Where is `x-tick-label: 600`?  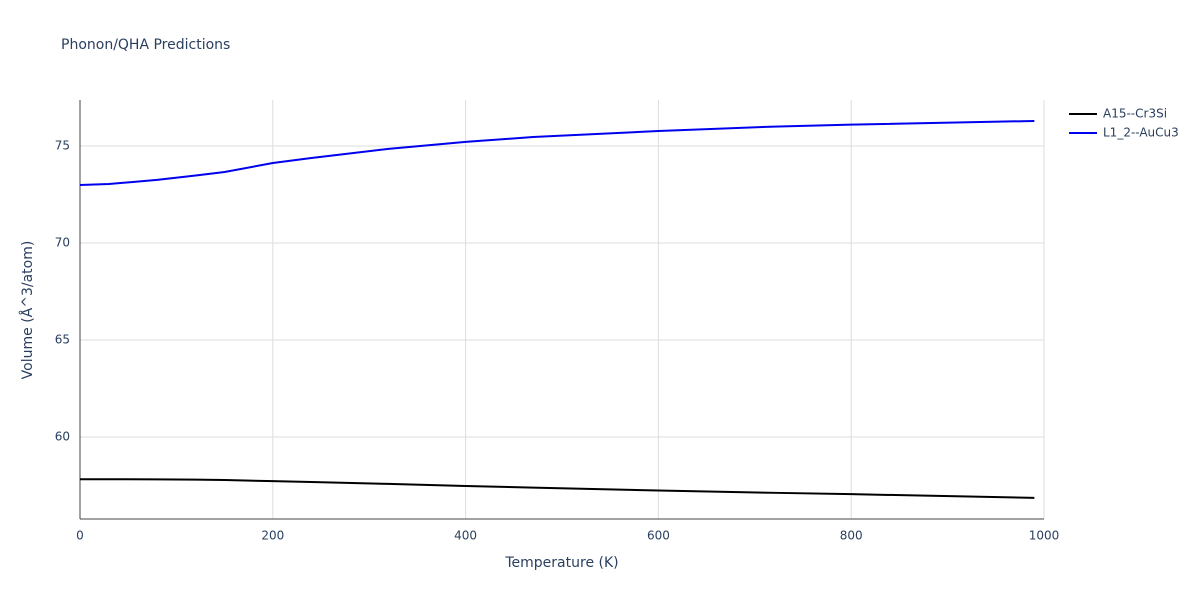 x-tick-label: 600 is located at coordinates (658, 536).